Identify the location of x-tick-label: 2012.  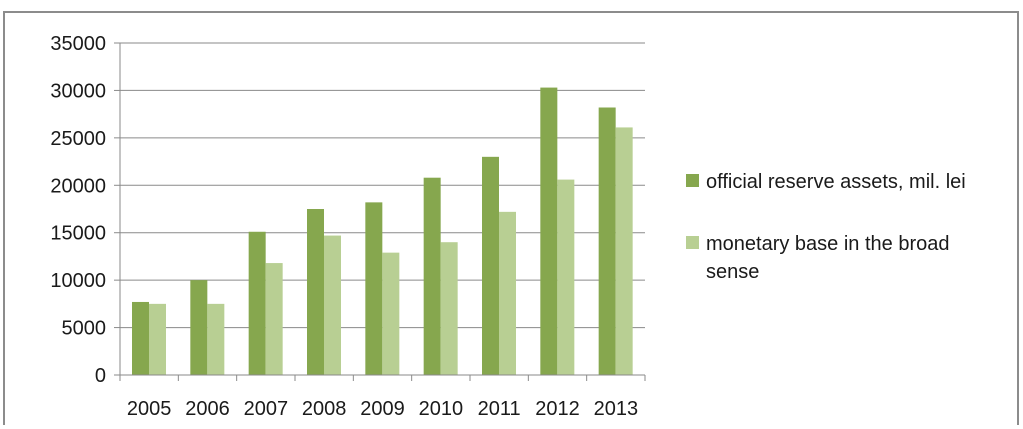
(557, 409).